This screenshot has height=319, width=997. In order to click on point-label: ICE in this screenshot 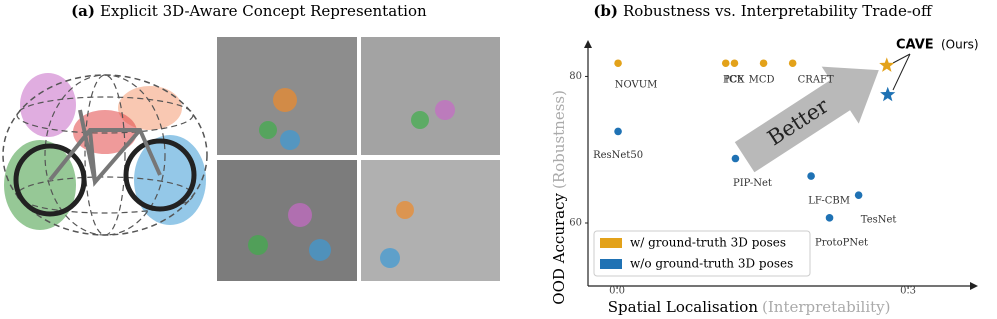, I will do `click(734, 80)`.